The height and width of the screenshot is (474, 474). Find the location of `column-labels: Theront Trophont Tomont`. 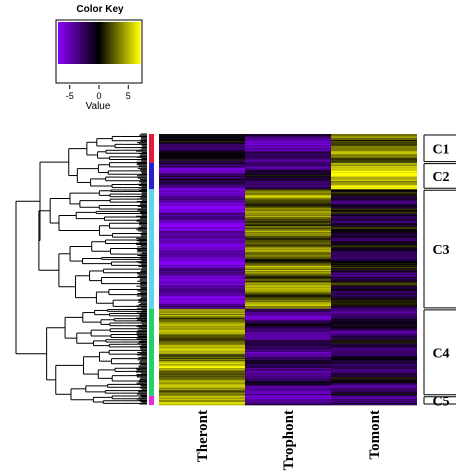

column-labels: Theront Trophont Tomont is located at coordinates (289, 440).